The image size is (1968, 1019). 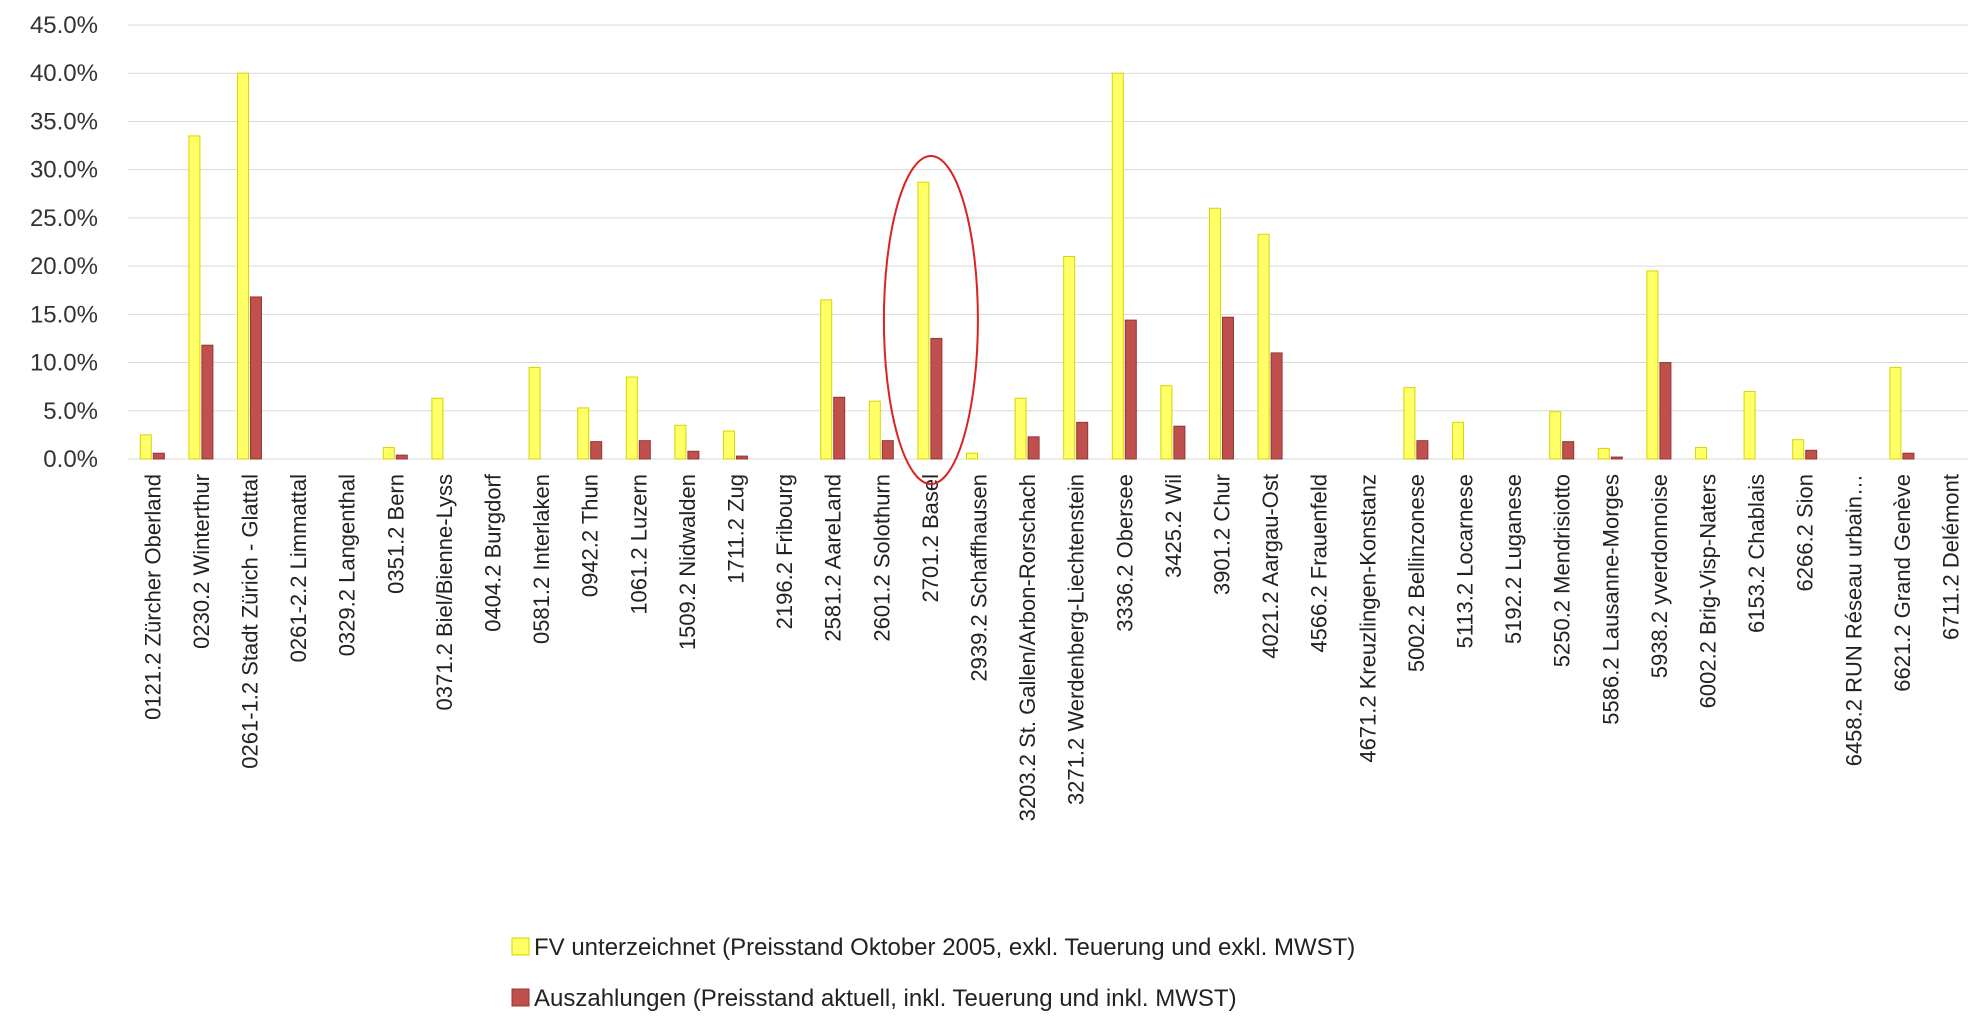 I want to click on x-tick-label: 6711.2 Delémont, so click(x=1951, y=557).